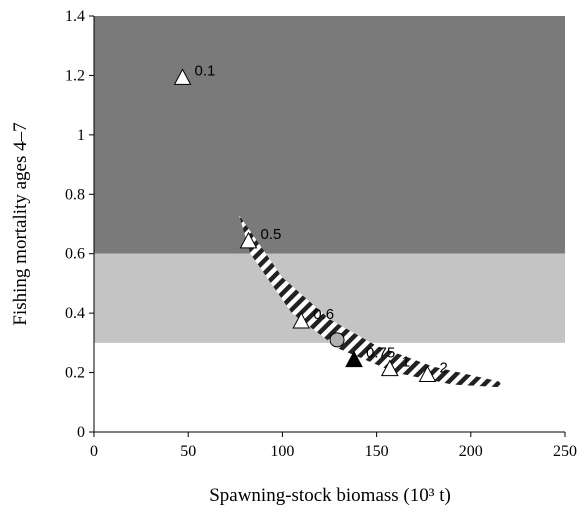  Describe the element at coordinates (282, 451) in the screenshot. I see `x-tick-label: 100` at that location.